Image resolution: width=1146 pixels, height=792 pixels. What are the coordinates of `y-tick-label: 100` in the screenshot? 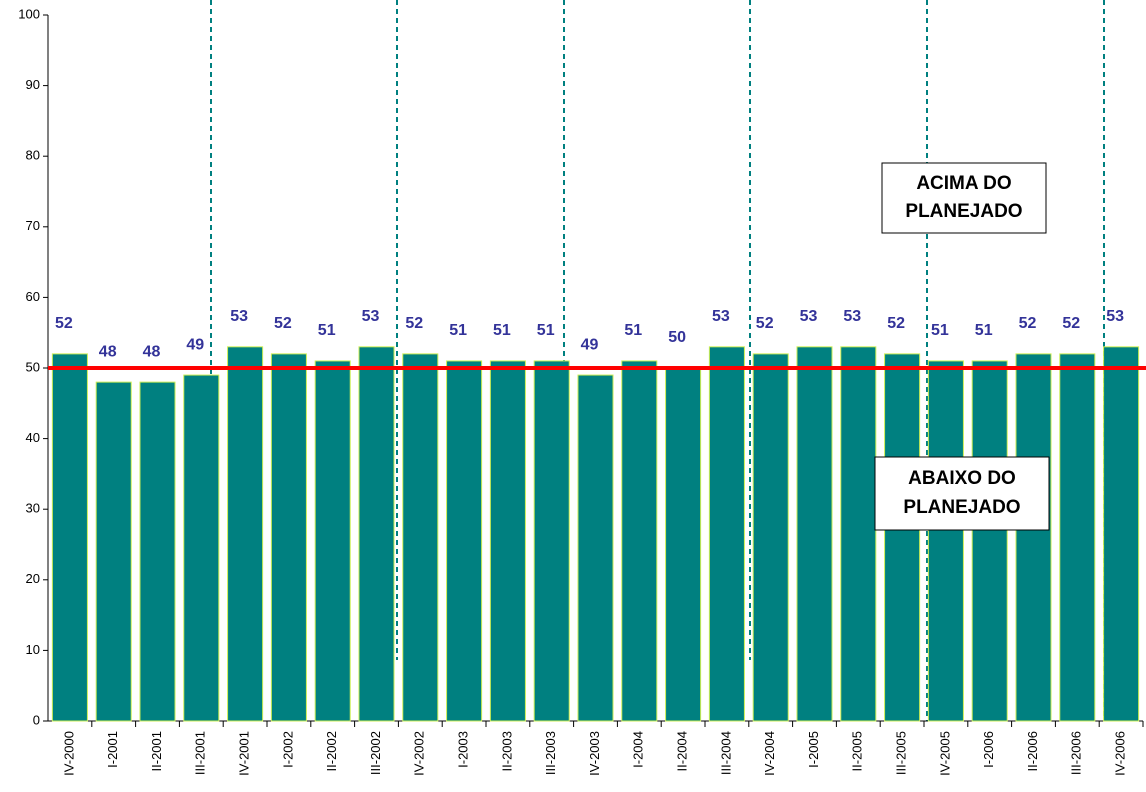 It's located at (29, 13).